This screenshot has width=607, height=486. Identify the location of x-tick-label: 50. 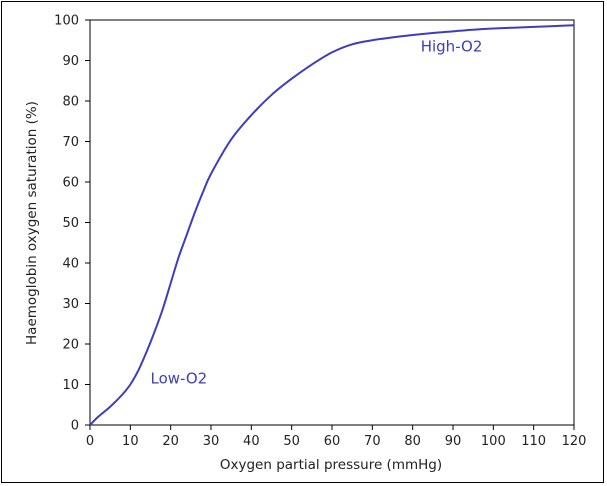
(291, 441).